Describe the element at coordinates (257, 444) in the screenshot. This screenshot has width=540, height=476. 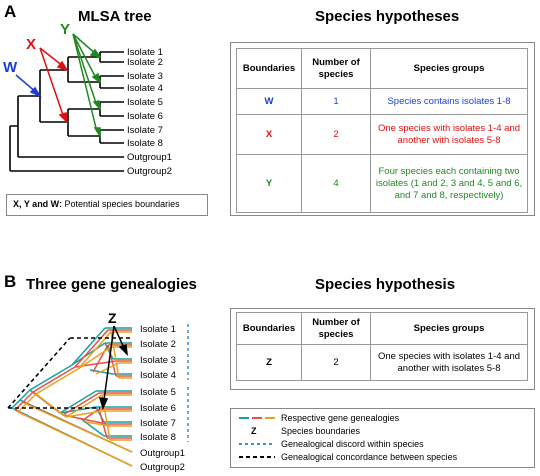
I see `blue-dash-swatch` at that location.